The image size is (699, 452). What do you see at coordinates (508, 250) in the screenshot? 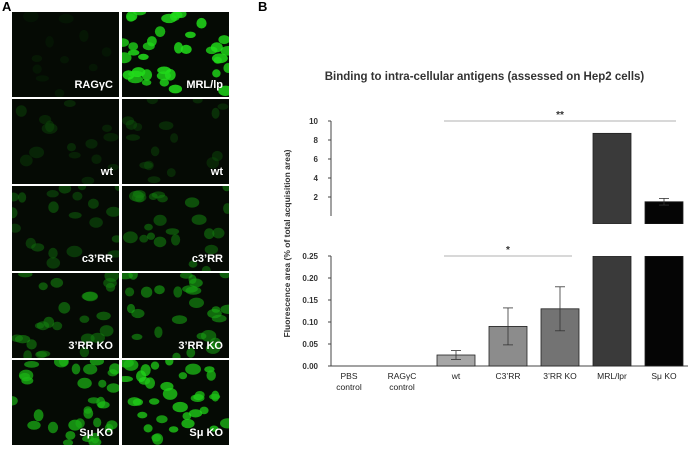
I see `significance-label: *` at bounding box center [508, 250].